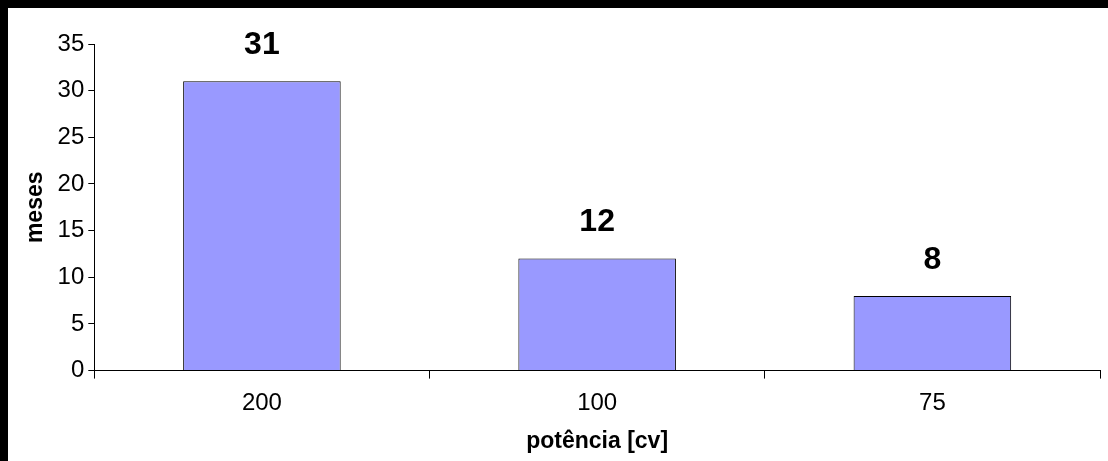  What do you see at coordinates (34, 207) in the screenshot?
I see `y-axis-title: meses` at bounding box center [34, 207].